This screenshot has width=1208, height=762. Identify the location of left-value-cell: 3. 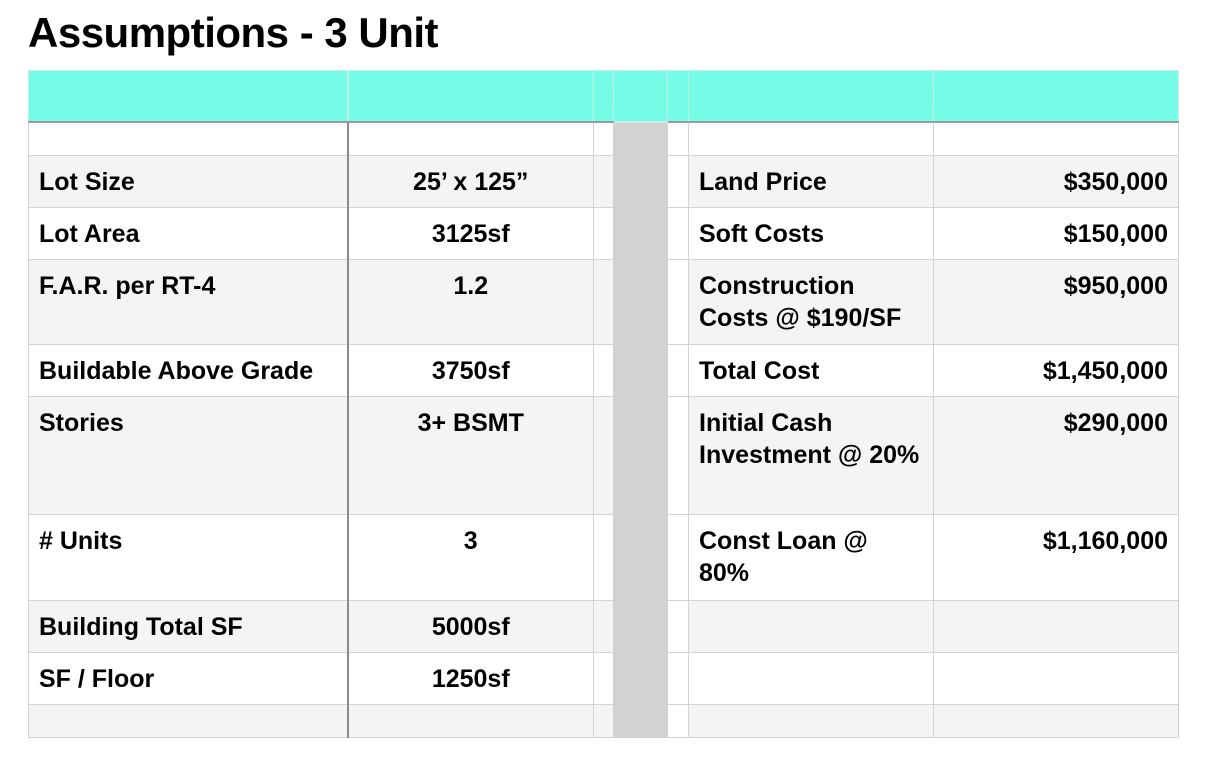
(470, 557).